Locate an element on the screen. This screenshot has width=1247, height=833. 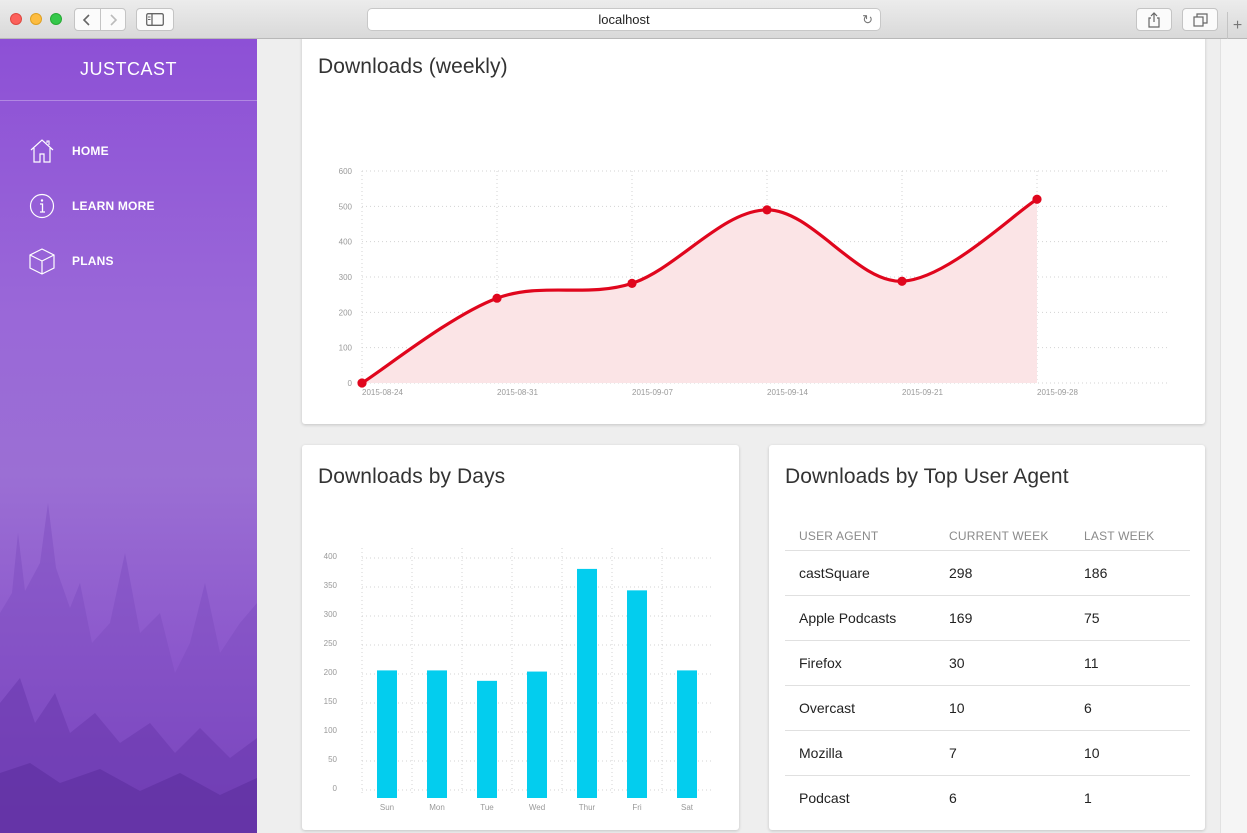
area-fill is located at coordinates (699, 291).